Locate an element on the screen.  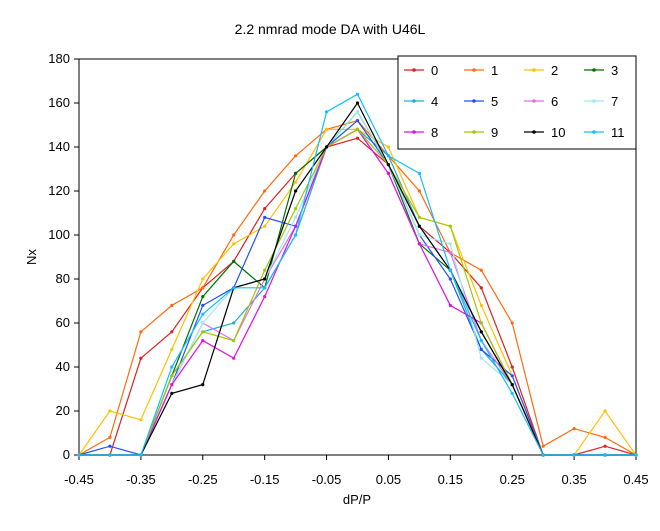
legend-item: 3 is located at coordinates (601, 70).